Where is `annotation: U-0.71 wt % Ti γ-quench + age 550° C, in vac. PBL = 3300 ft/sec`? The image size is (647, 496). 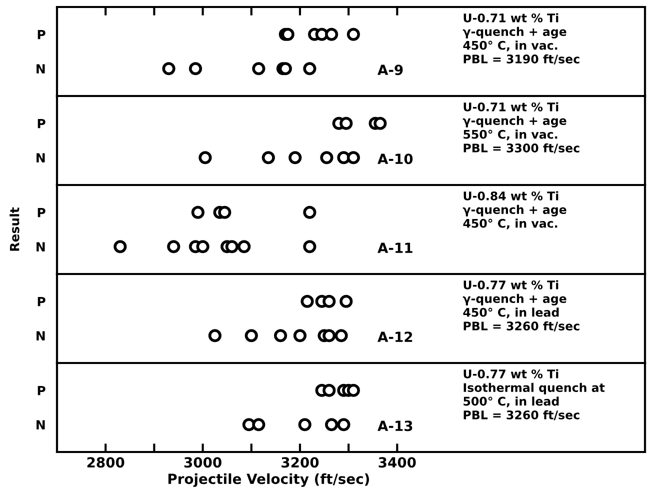 annotation: U-0.71 wt % Ti γ-quench + age 550° C, in vac. PBL = 3300 ft/sec is located at coordinates (521, 128).